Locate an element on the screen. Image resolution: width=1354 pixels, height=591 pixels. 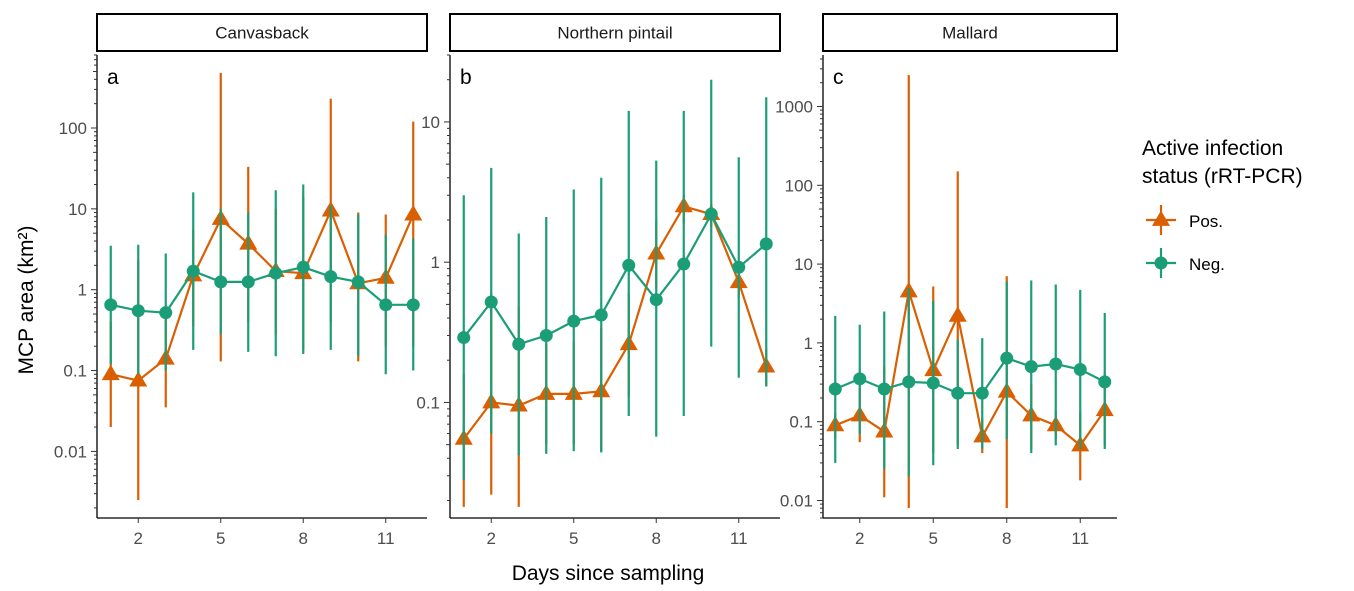
legend-label-pos: Pos. is located at coordinates (1206, 221).